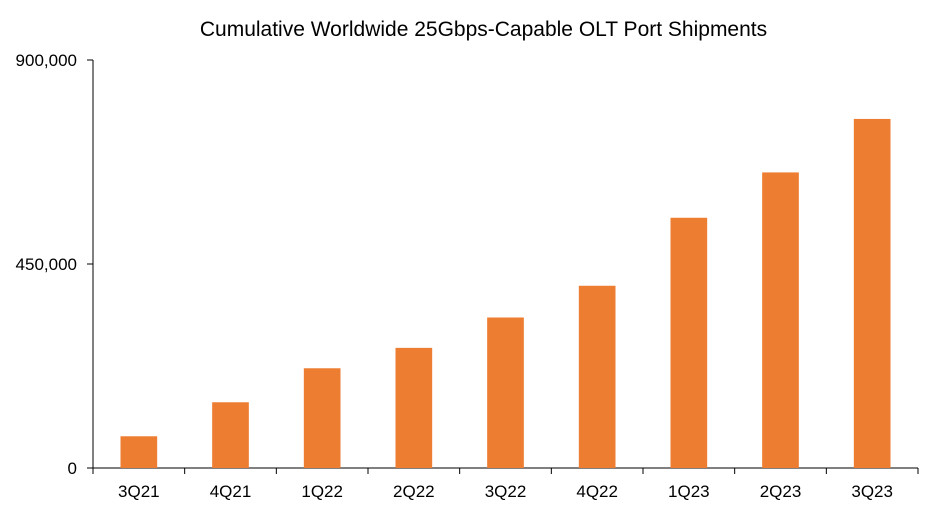 Image resolution: width=925 pixels, height=514 pixels. I want to click on x-tick-label: 1Q22, so click(322, 491).